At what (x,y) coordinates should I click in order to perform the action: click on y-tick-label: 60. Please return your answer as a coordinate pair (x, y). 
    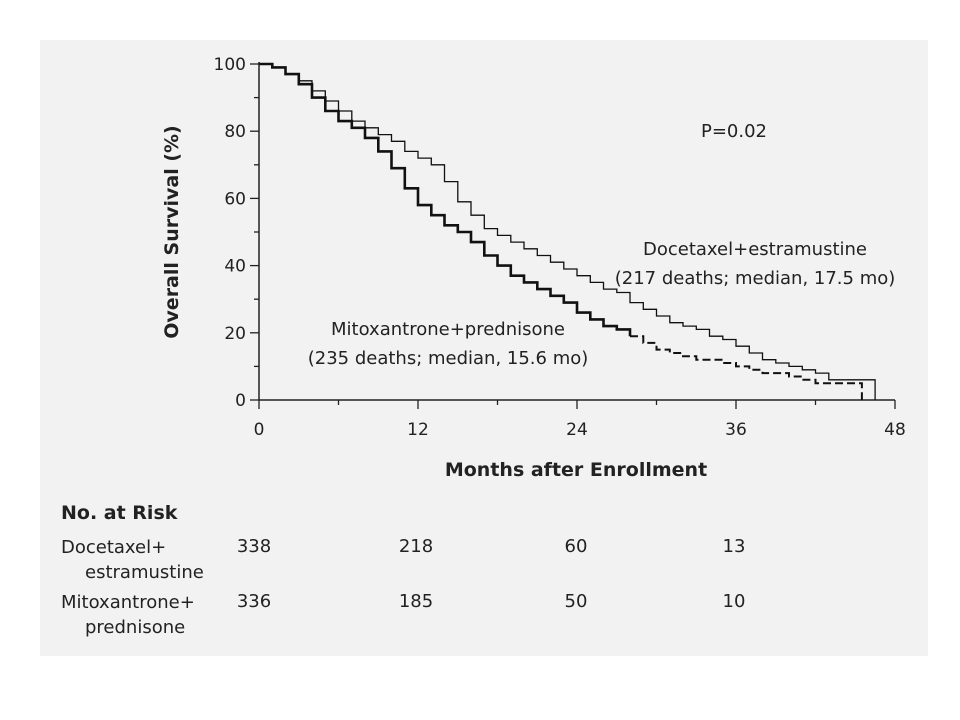
    Looking at the image, I should click on (235, 199).